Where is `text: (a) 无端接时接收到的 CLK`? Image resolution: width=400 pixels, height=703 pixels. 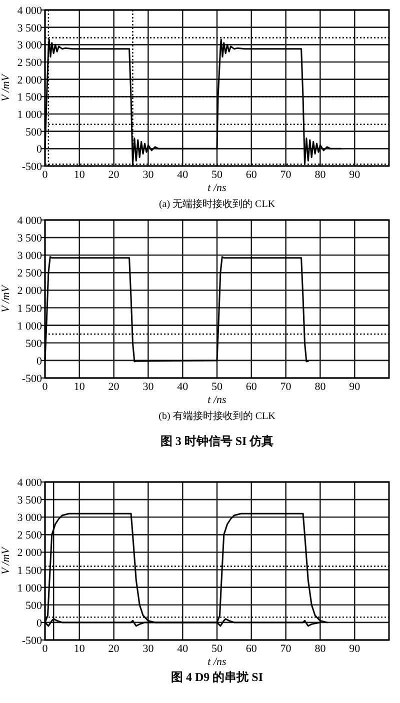 text: (a) 无端接时接收到的 CLK is located at coordinates (217, 204).